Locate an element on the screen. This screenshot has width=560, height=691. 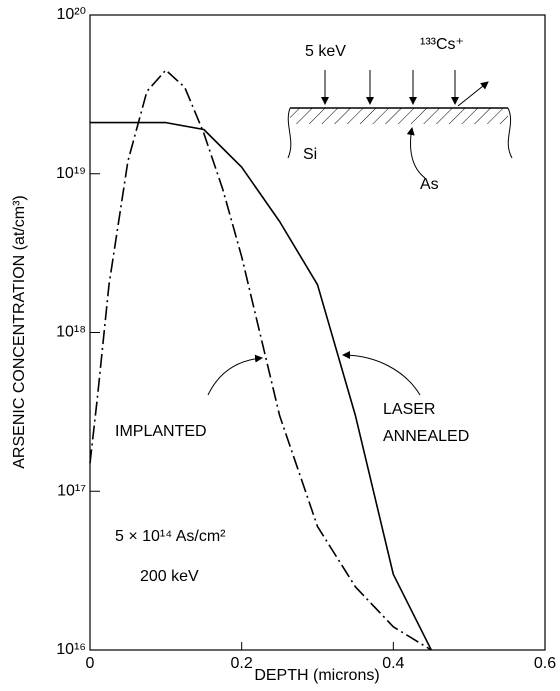
annotation: ANNEALED is located at coordinates (426, 436).